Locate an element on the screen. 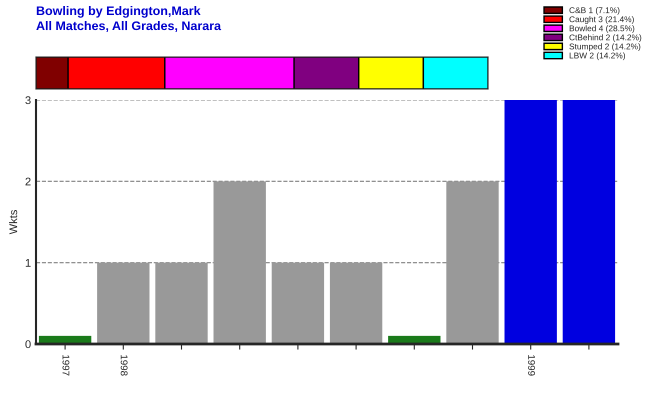 This screenshot has height=400, width=650. legend-label: Stumped 2 (14.2%) is located at coordinates (604, 47).